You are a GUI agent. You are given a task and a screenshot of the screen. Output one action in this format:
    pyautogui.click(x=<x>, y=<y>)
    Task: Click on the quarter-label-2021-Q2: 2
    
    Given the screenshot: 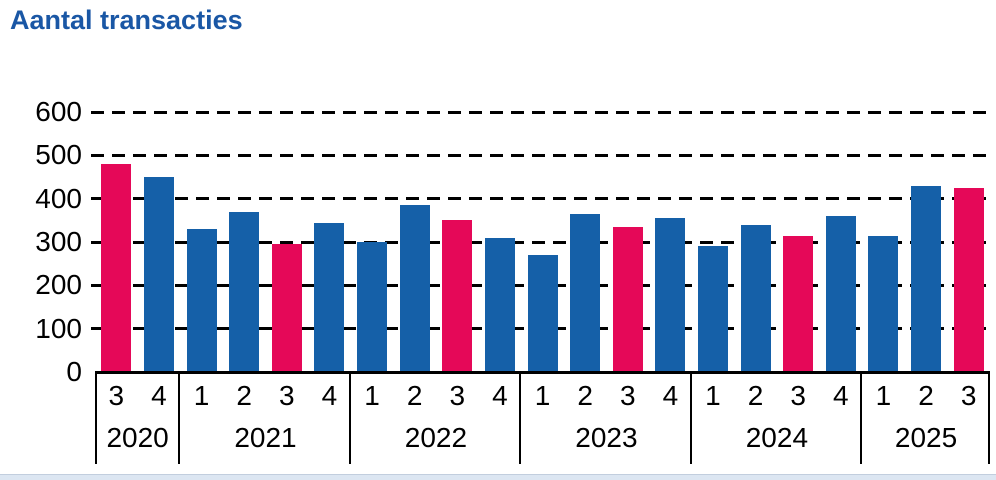 What is the action you would take?
    pyautogui.click(x=244, y=395)
    